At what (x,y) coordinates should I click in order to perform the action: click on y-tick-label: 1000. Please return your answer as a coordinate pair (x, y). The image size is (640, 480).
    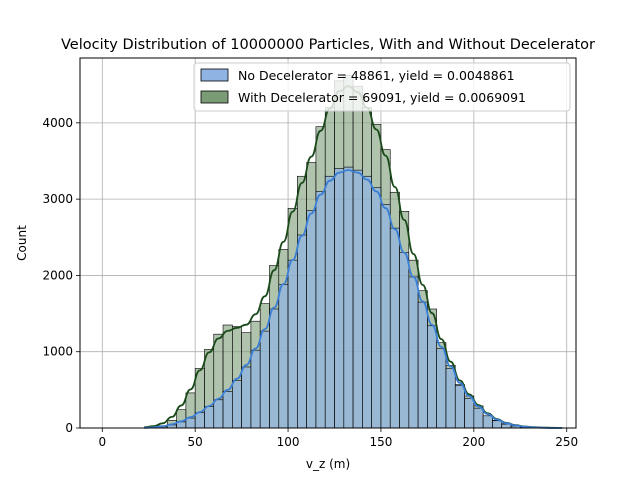
    Looking at the image, I should click on (57, 352).